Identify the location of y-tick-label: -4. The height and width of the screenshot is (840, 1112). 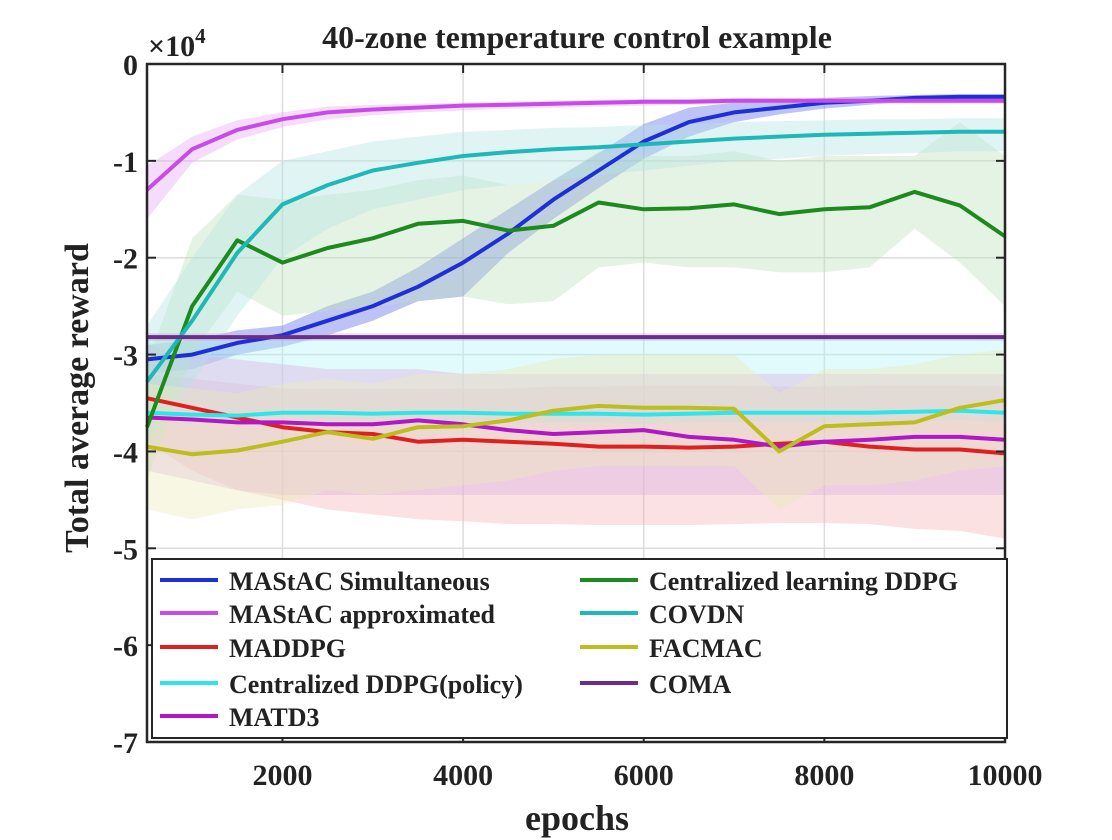
(125, 452).